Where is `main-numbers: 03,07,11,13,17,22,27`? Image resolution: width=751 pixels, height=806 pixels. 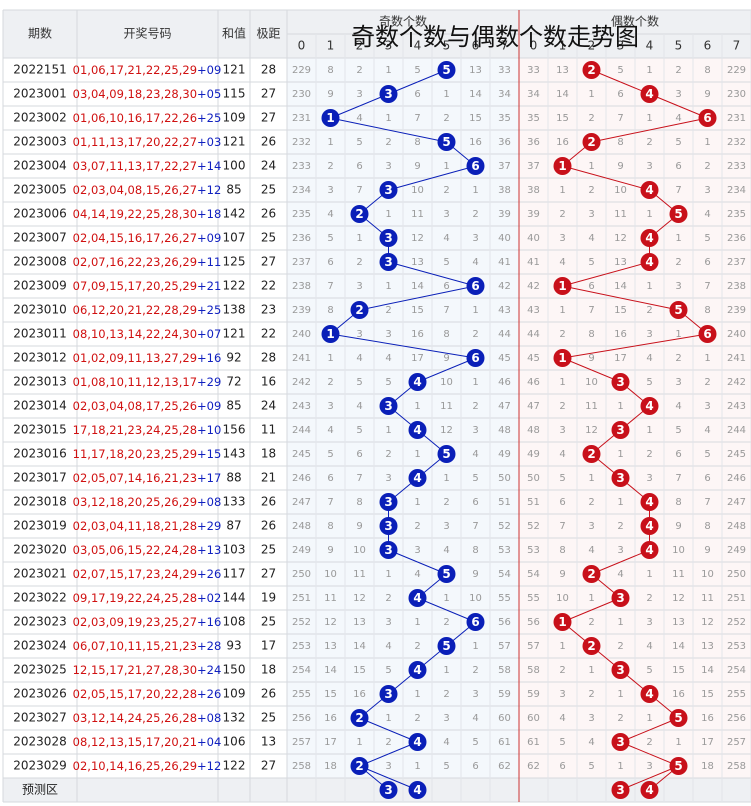 main-numbers: 03,07,11,13,17,22,27 is located at coordinates (135, 166).